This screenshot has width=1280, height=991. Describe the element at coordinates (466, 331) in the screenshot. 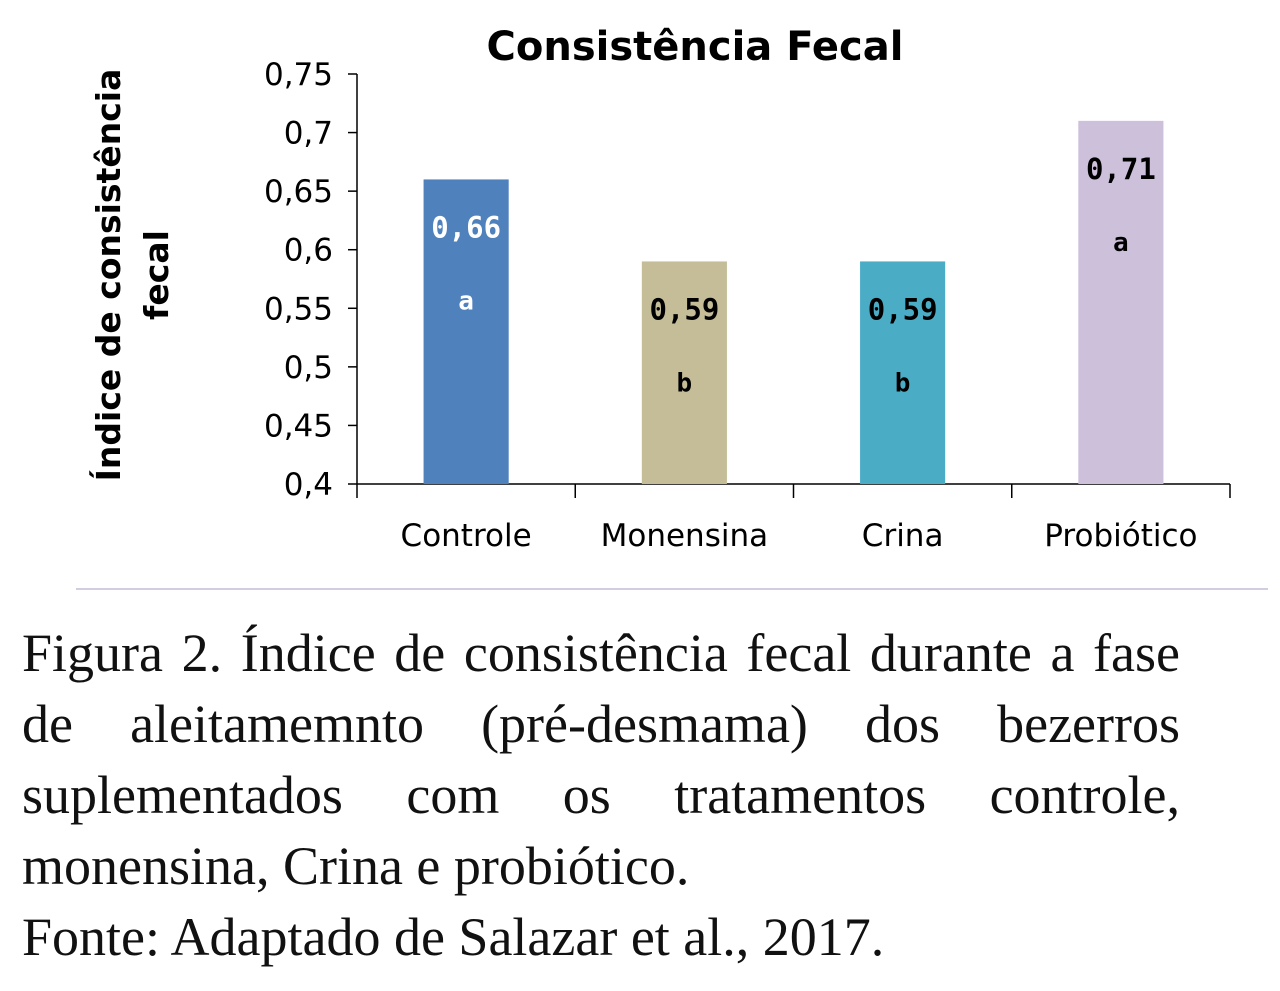

I see `bar-controle` at that location.